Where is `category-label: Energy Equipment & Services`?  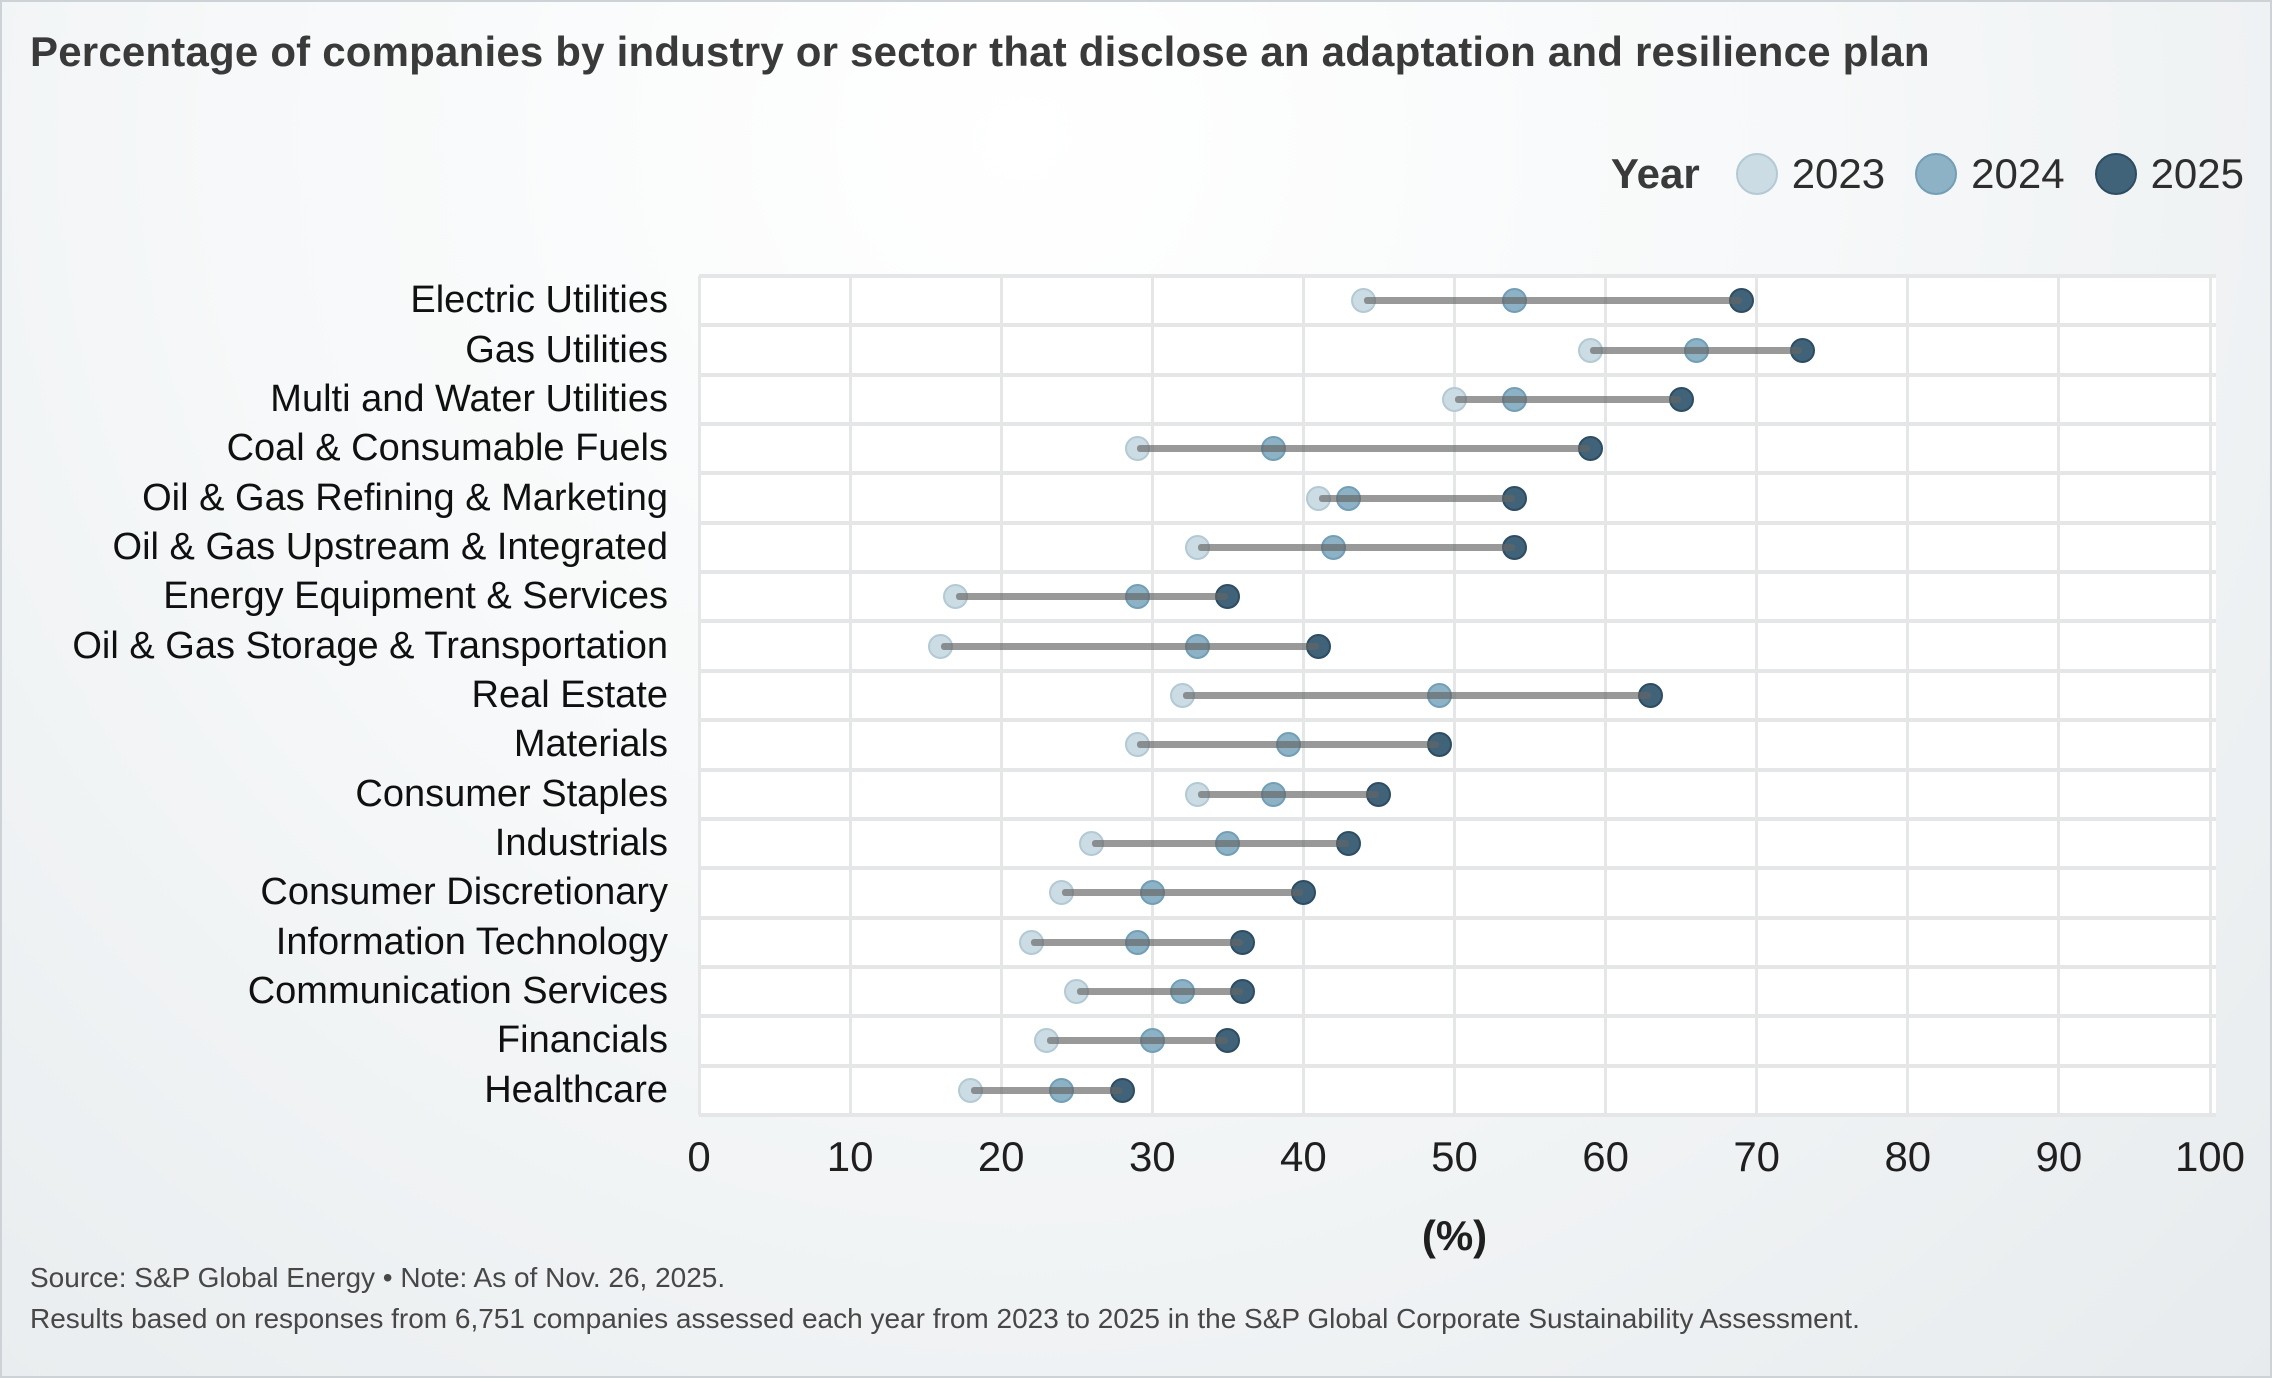
category-label: Energy Equipment & Services is located at coordinates (415, 596).